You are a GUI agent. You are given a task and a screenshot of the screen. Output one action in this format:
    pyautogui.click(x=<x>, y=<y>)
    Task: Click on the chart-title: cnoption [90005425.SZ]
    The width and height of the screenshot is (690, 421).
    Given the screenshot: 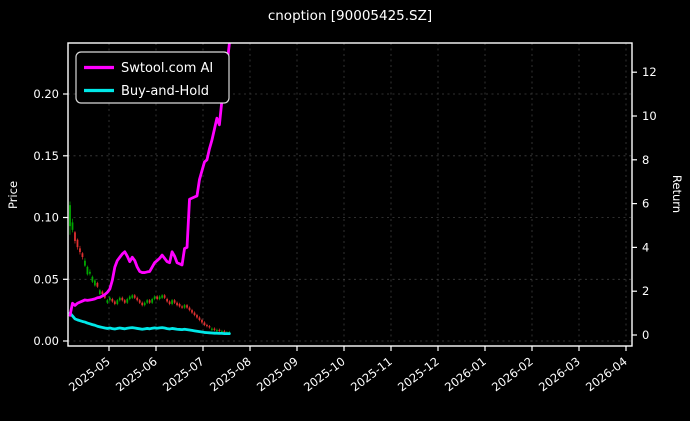 What is the action you would take?
    pyautogui.click(x=350, y=16)
    